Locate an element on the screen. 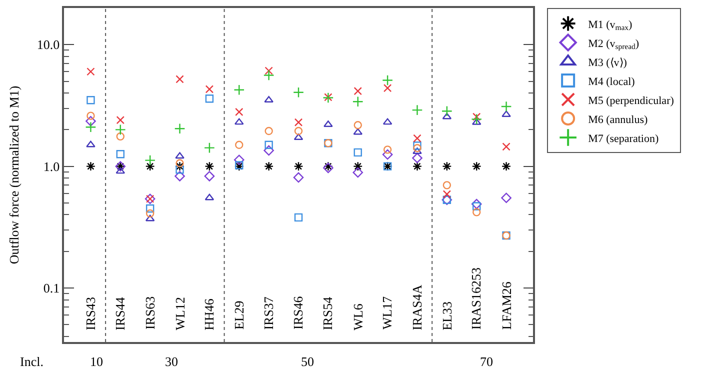  x-tick-label: EL29 is located at coordinates (239, 315).